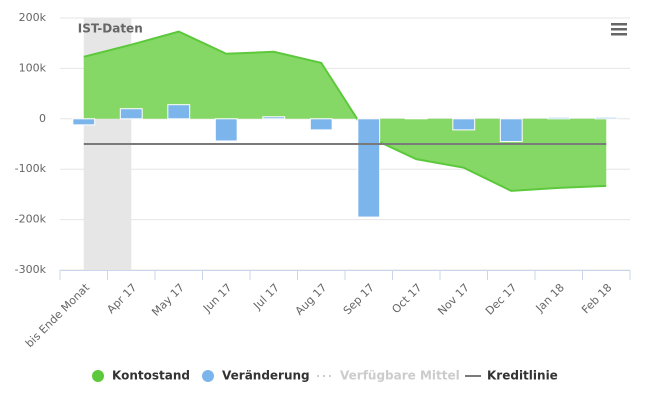  I want to click on legend-item: Kreditlinie, so click(511, 376).